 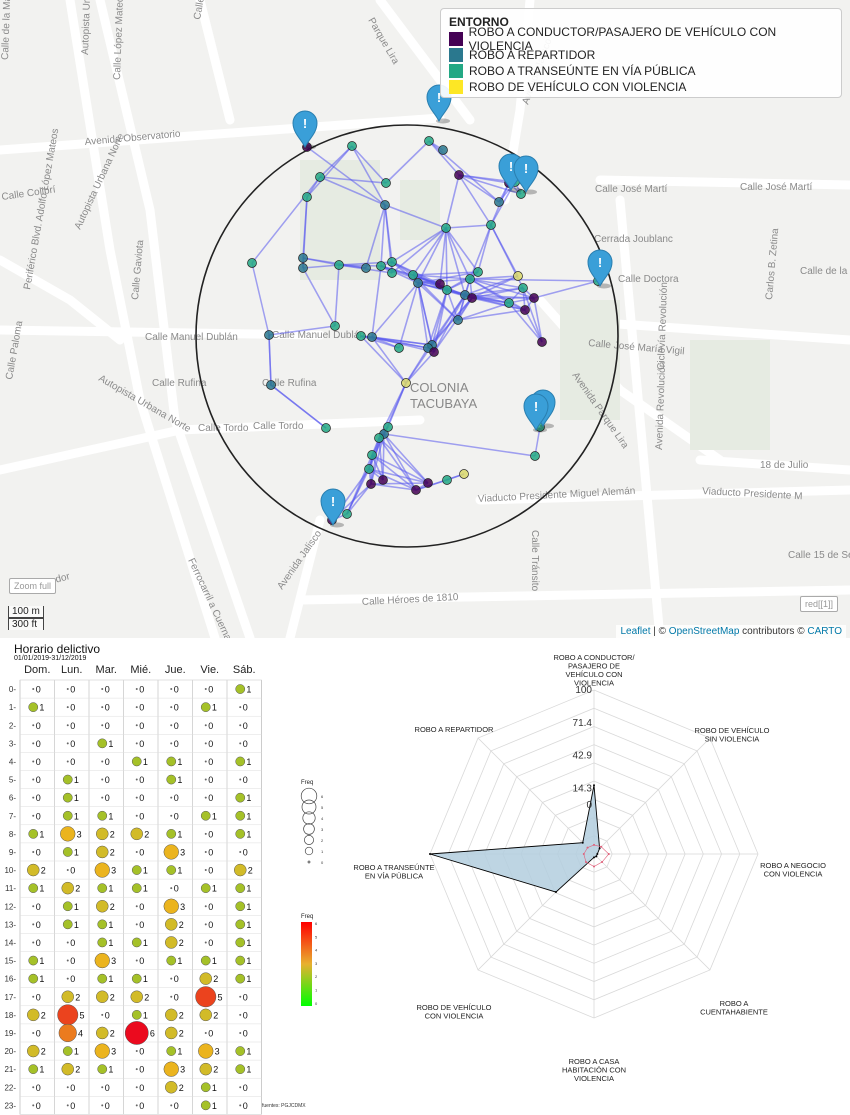 What do you see at coordinates (594, 857) in the screenshot?
I see `radar-point` at bounding box center [594, 857].